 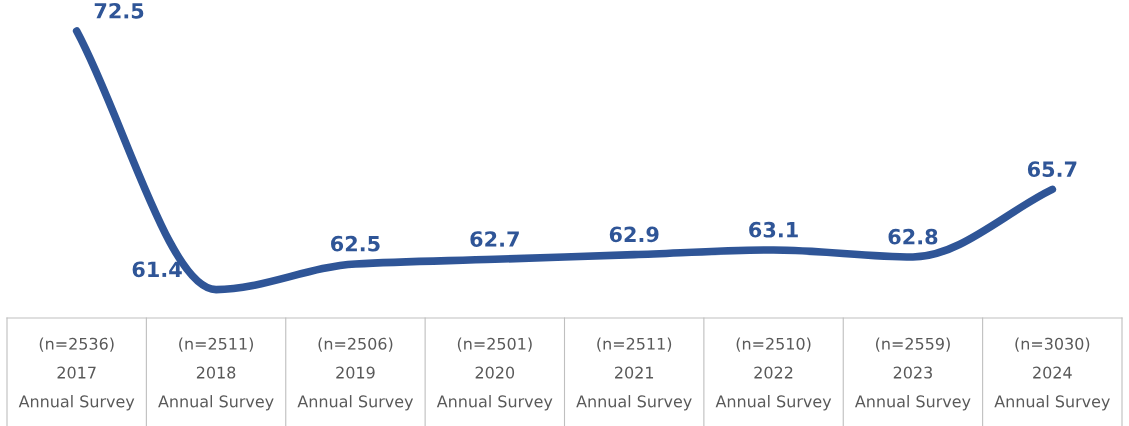 I want to click on data-label: 62.7, so click(x=494, y=239).